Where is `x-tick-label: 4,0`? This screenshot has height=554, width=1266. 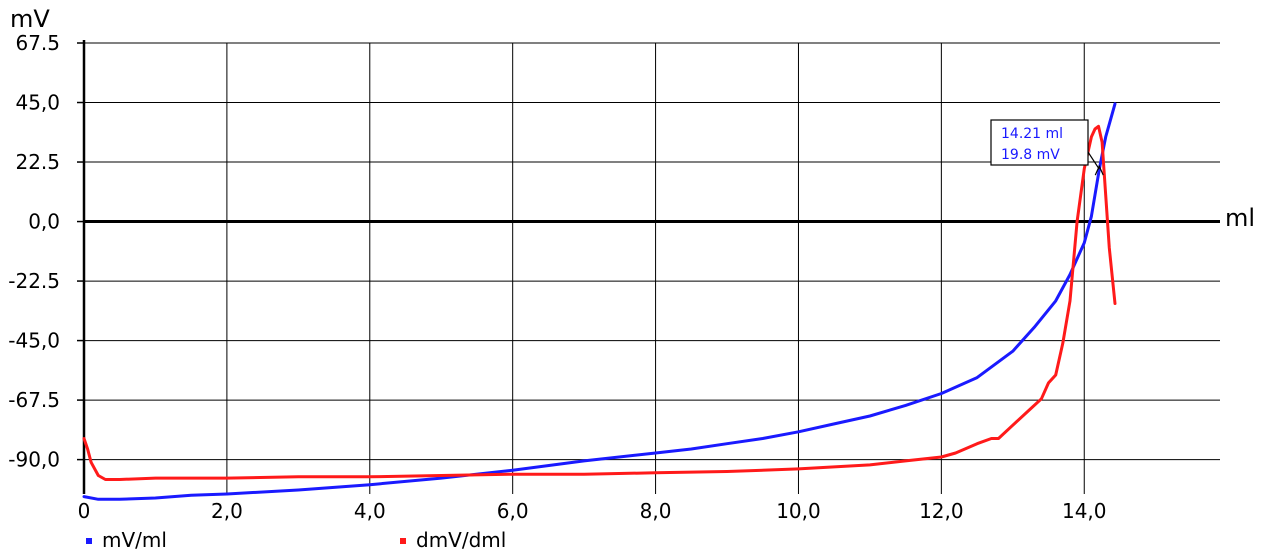
x-tick-label: 4,0 is located at coordinates (370, 511).